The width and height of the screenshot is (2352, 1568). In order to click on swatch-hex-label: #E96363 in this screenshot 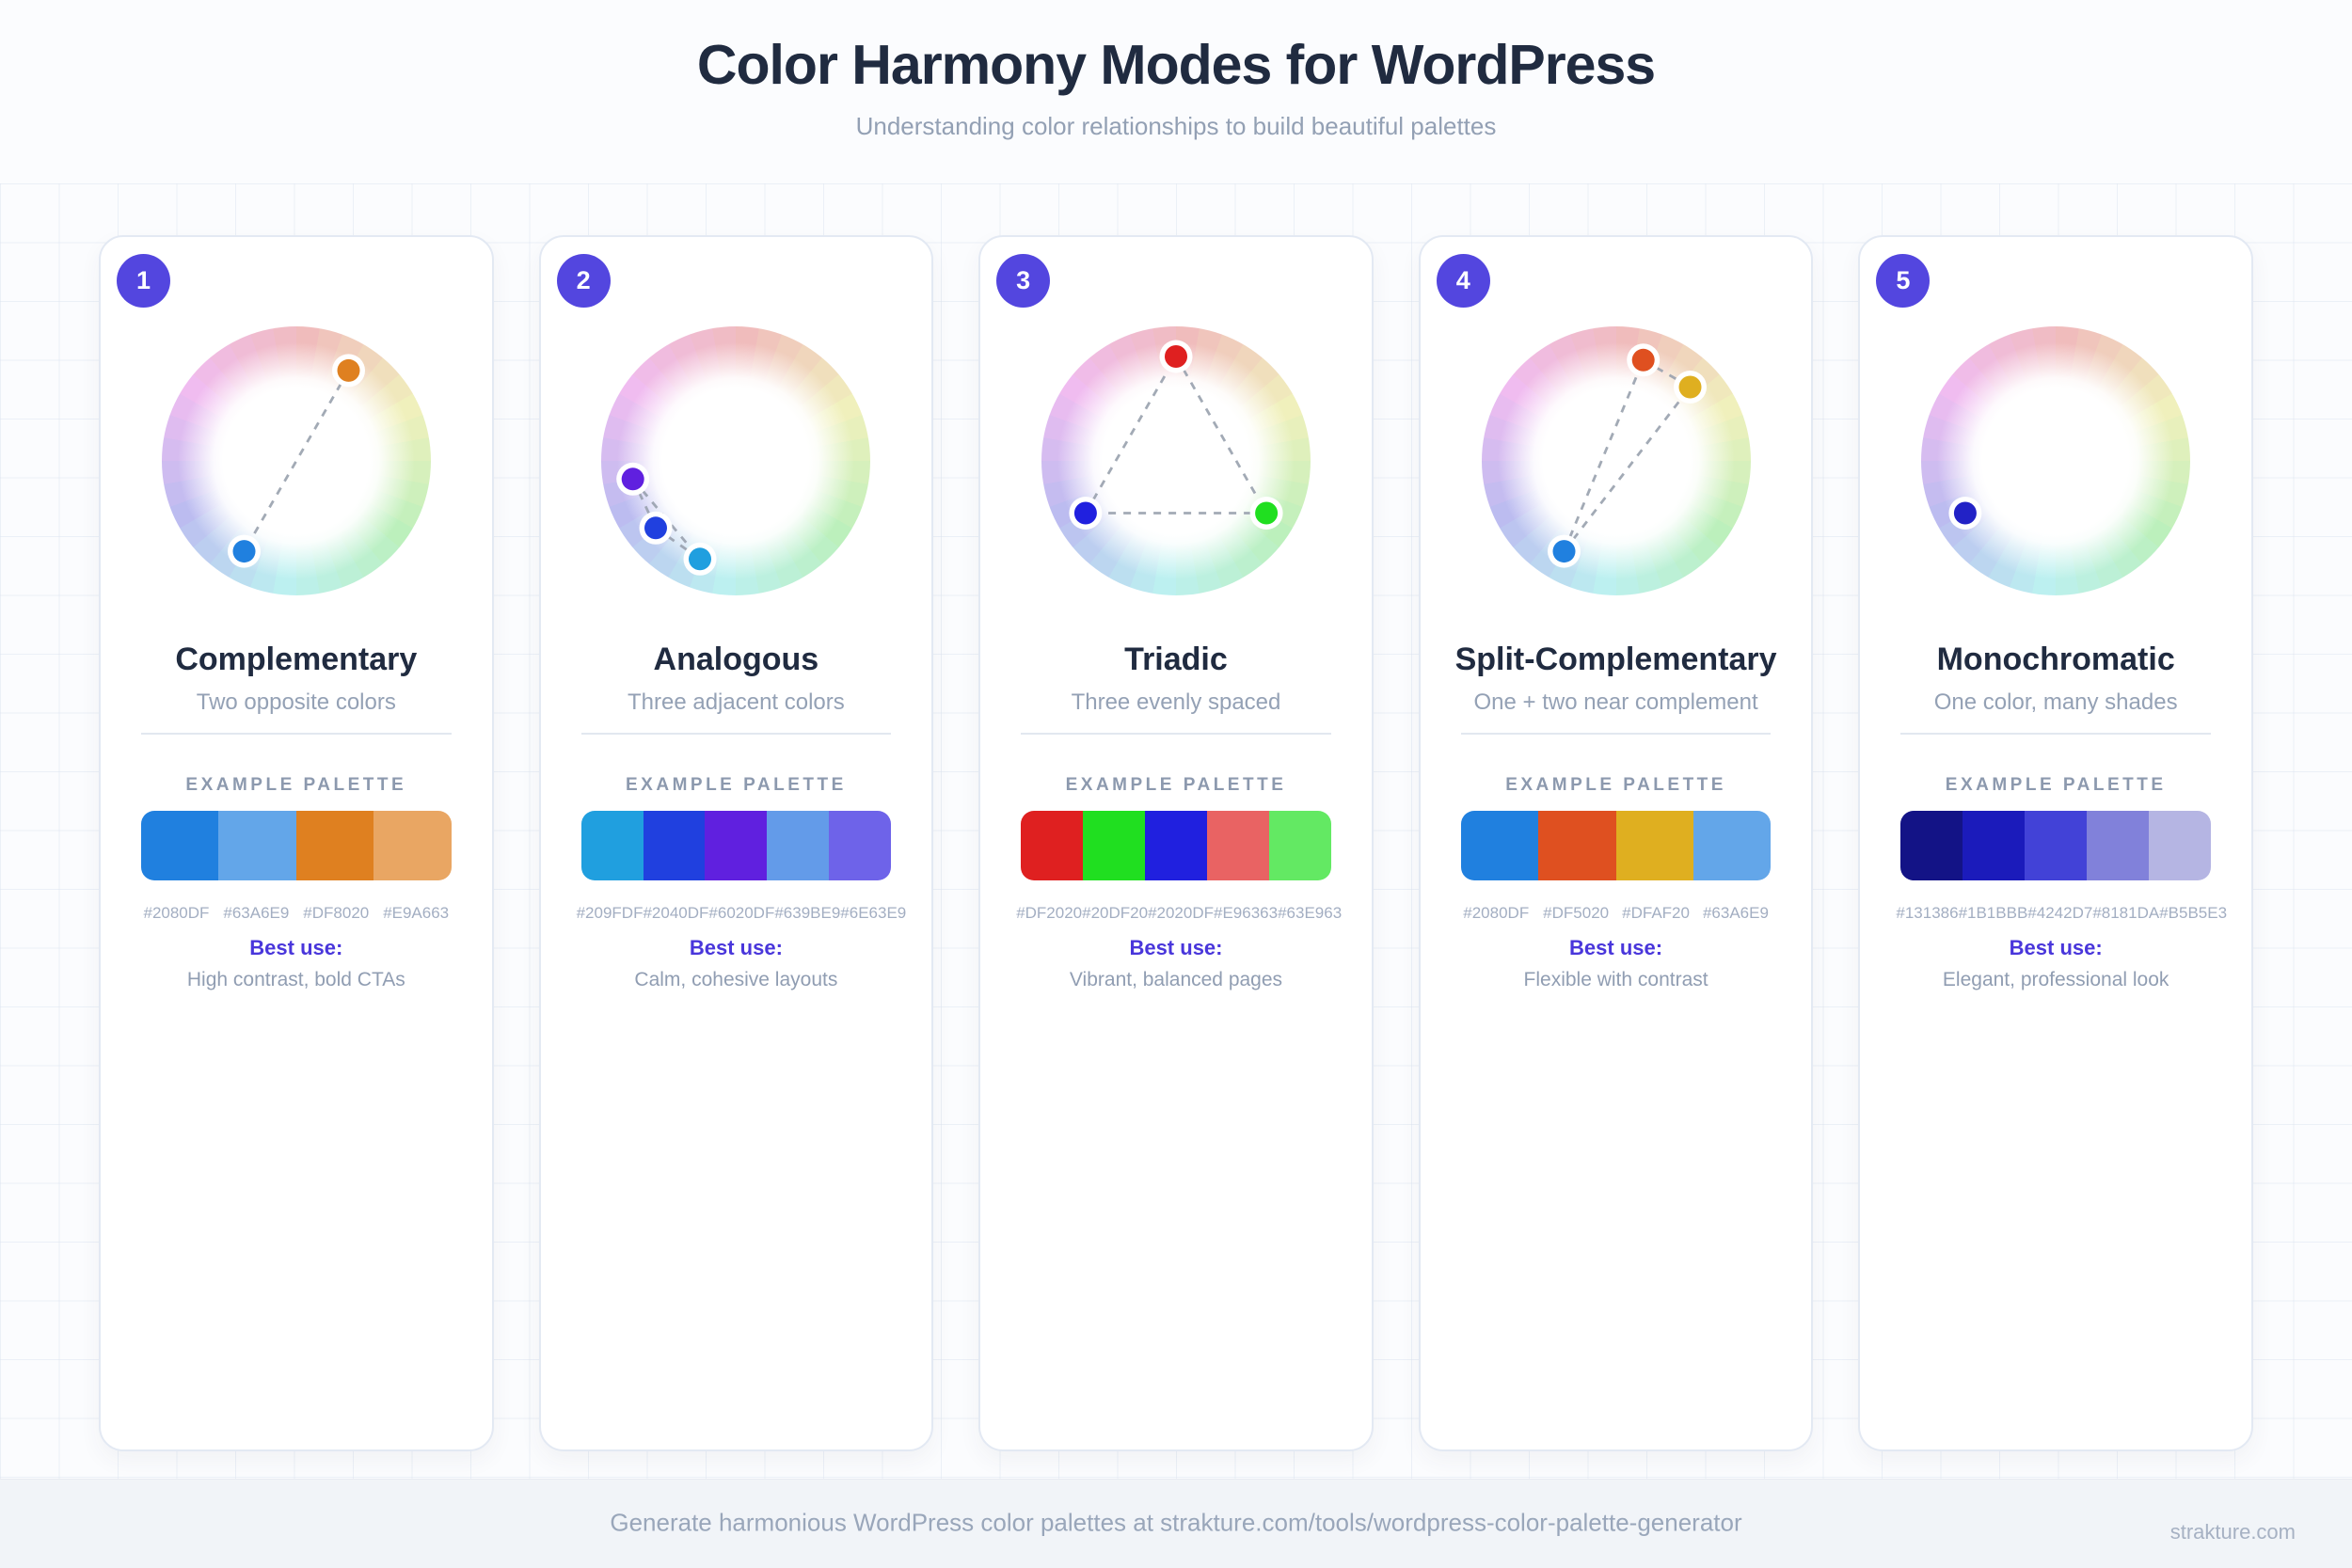, I will do `click(1246, 912)`.